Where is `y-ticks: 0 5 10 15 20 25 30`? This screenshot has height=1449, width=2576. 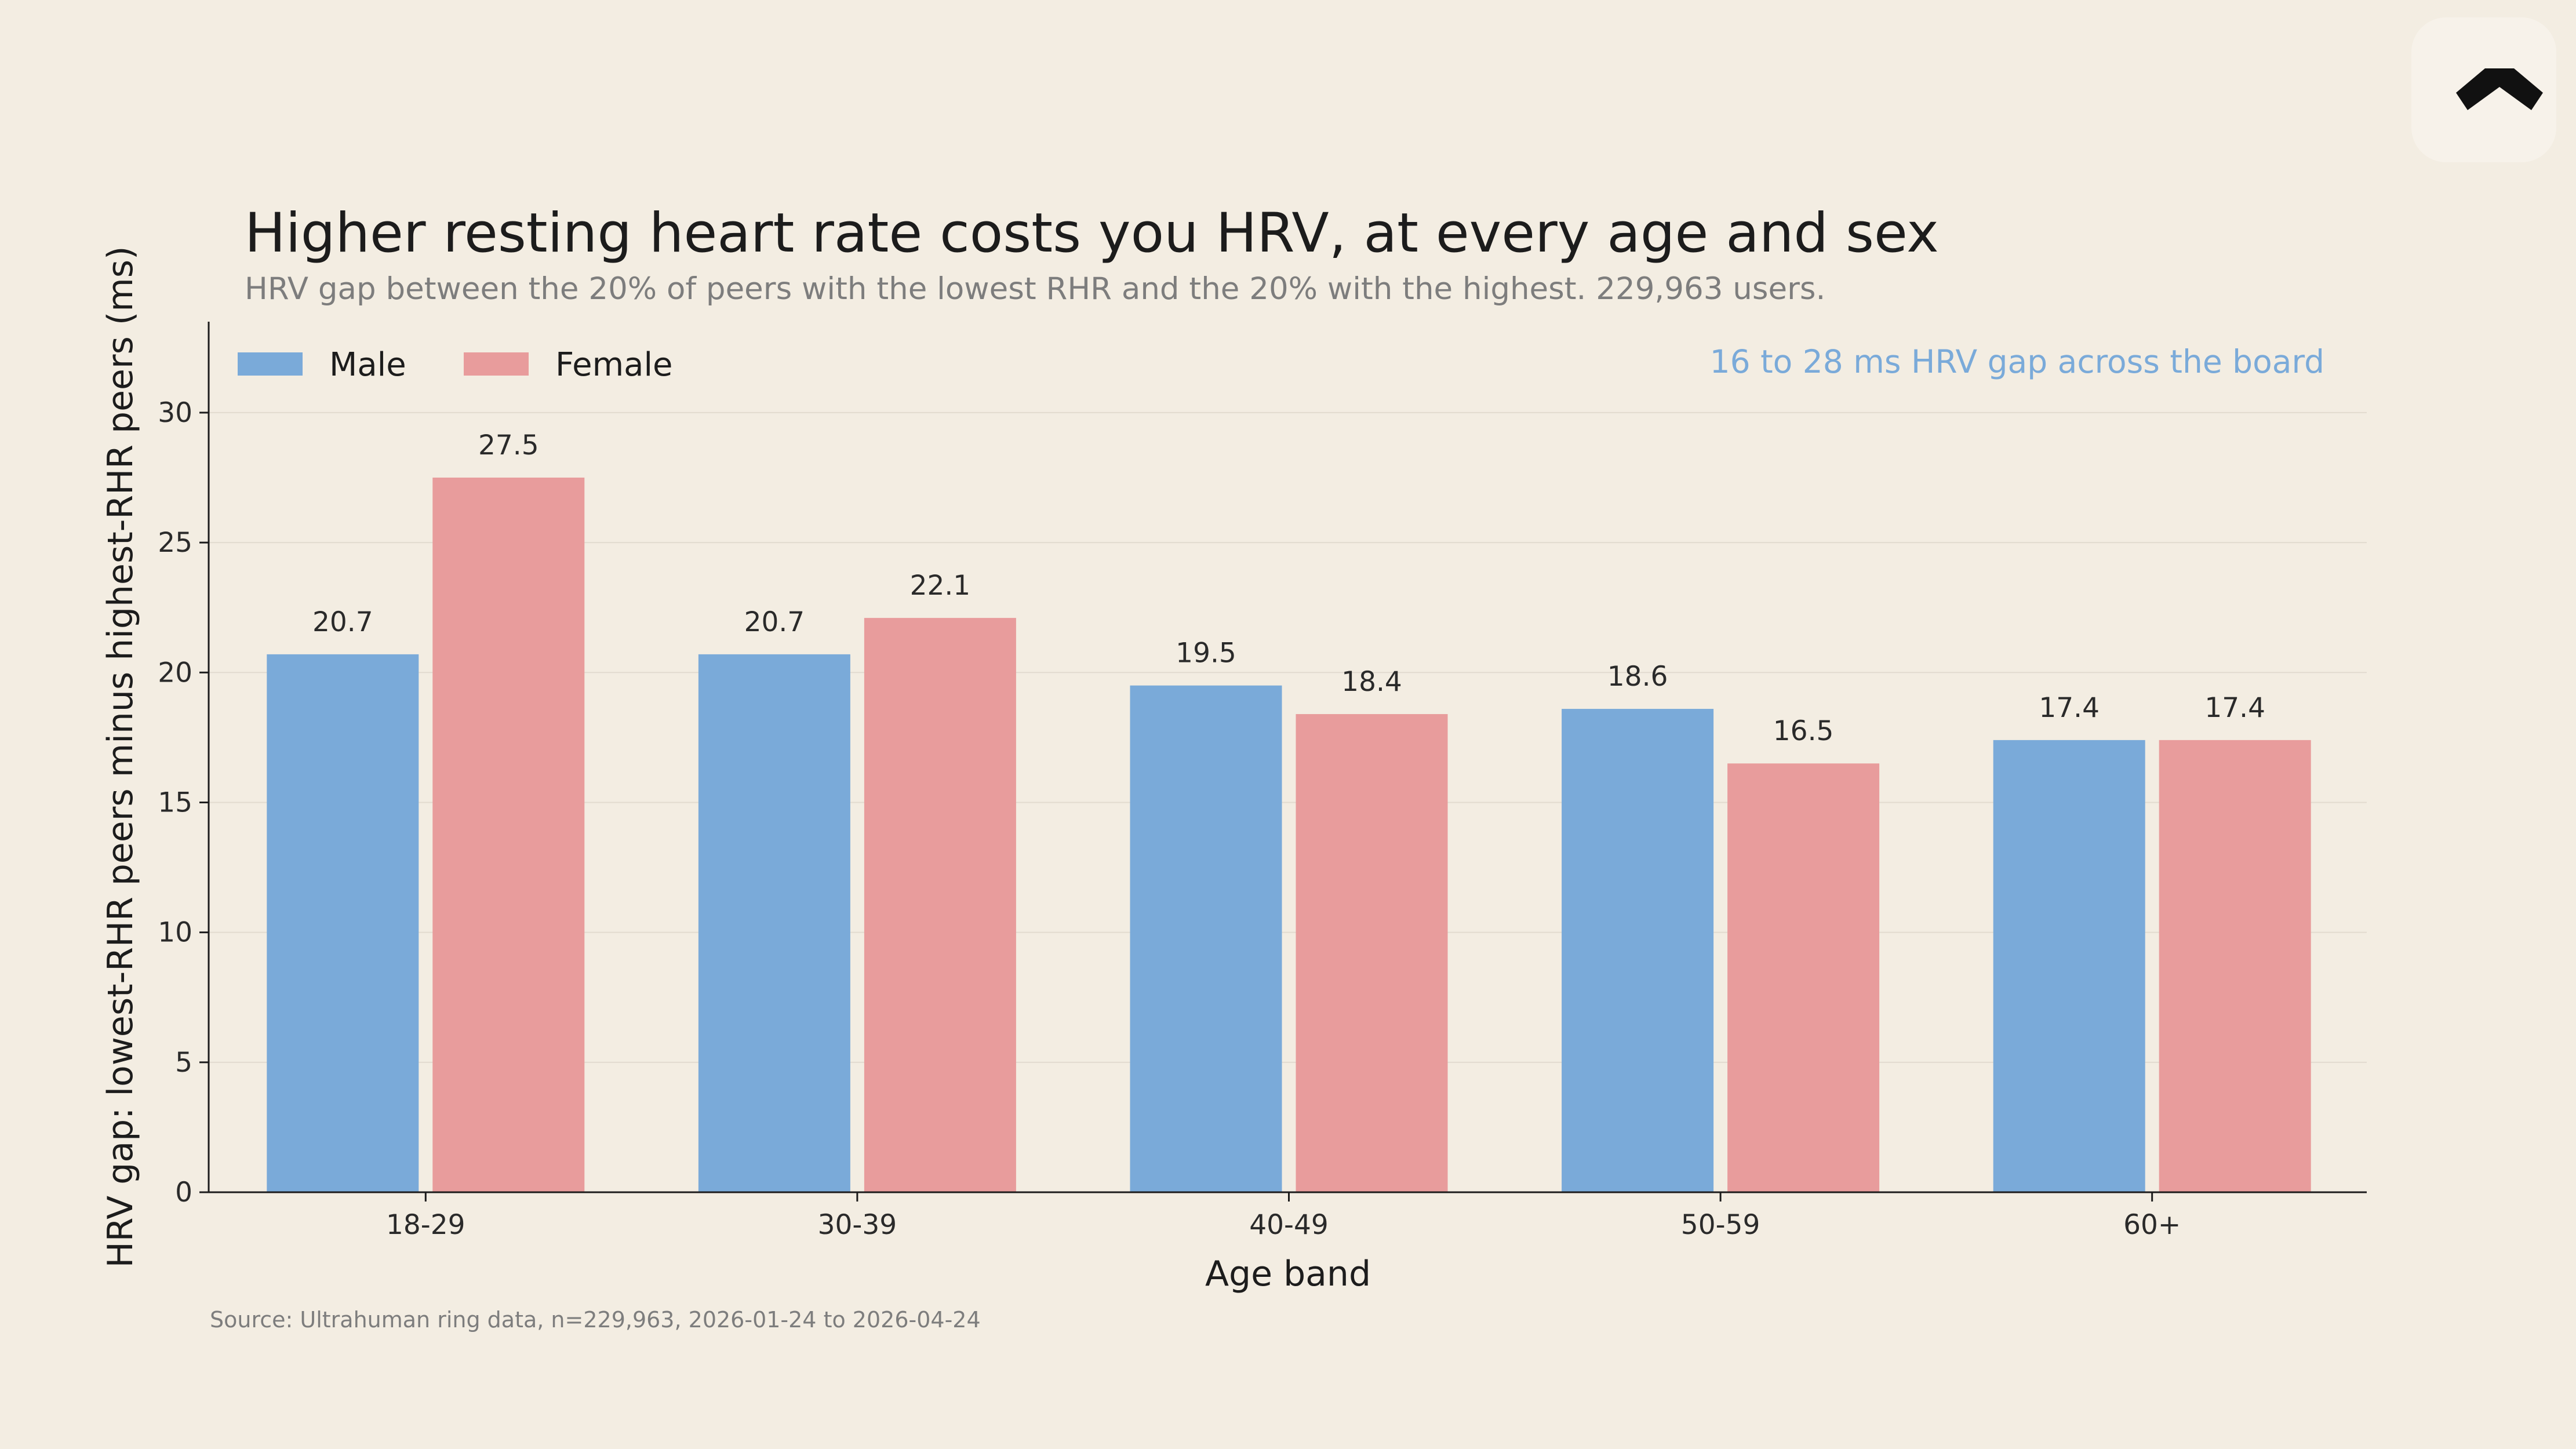 y-ticks: 0 5 10 15 20 25 30 is located at coordinates (183, 803).